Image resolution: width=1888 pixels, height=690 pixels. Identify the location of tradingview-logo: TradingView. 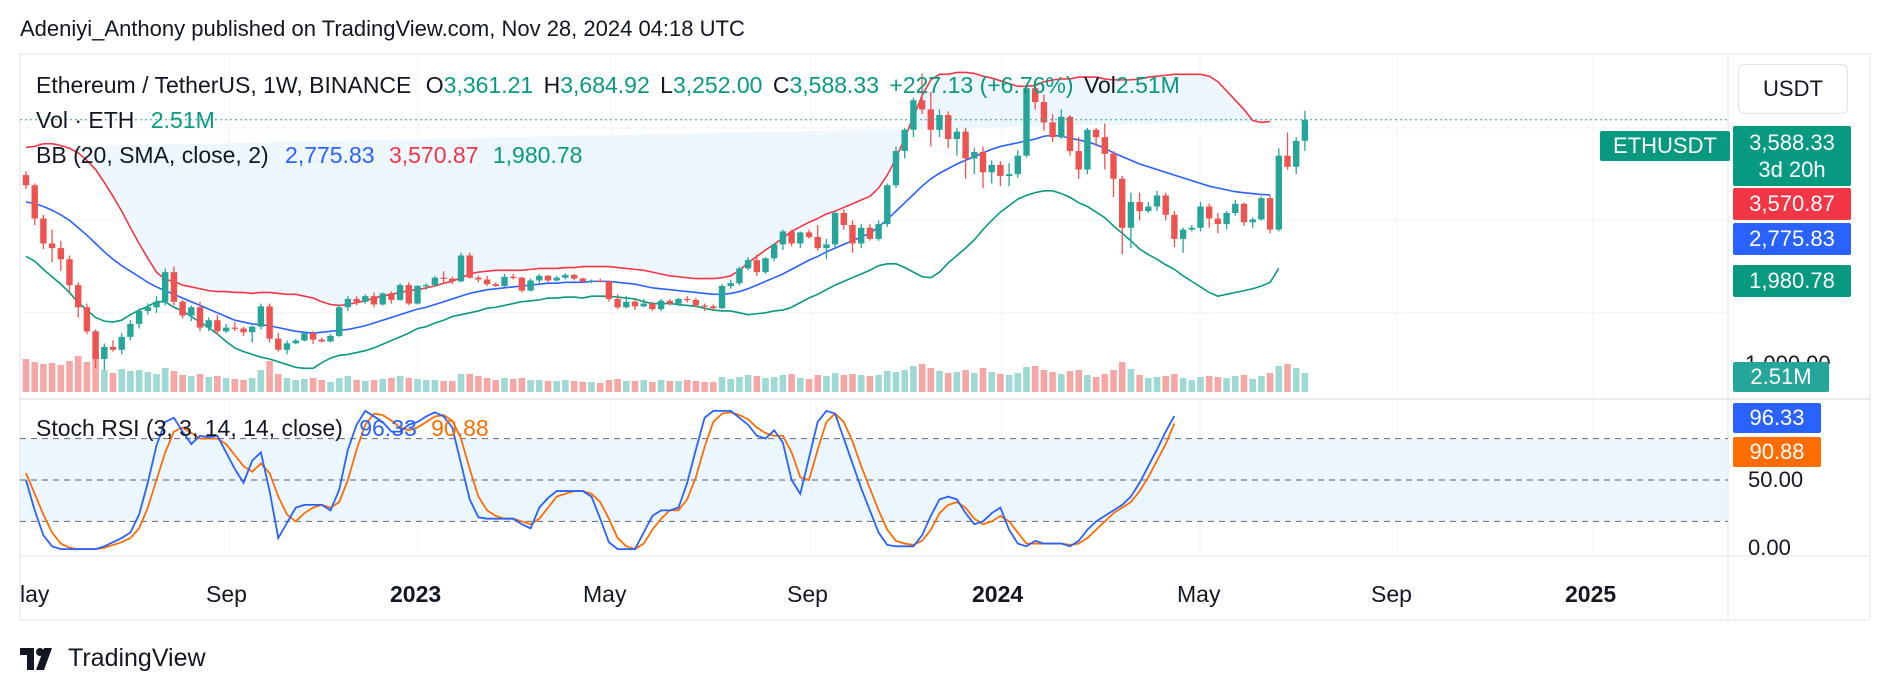
(113, 658).